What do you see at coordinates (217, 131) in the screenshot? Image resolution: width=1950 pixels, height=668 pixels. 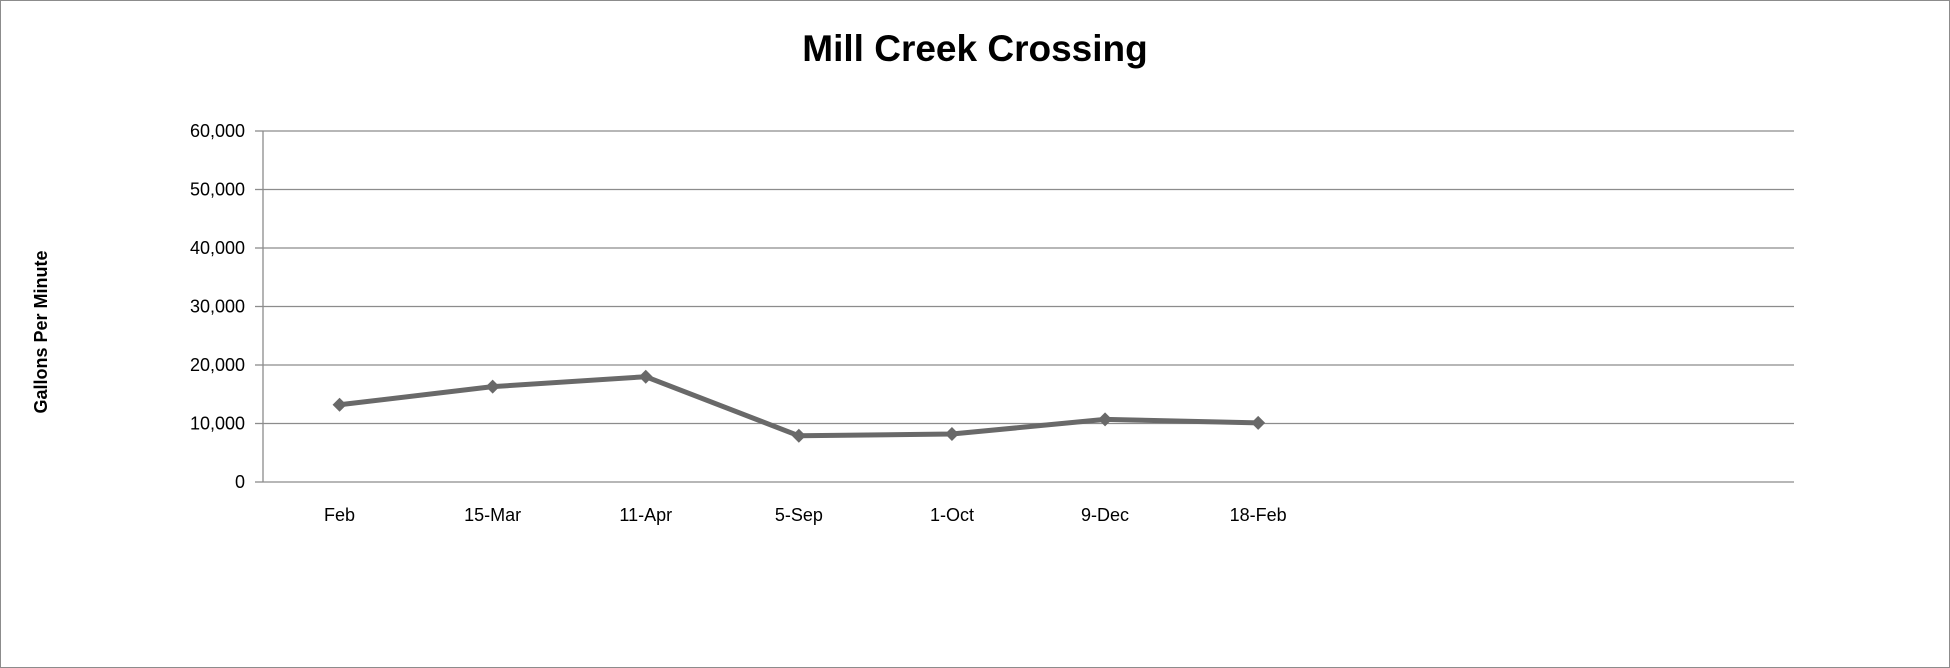 I see `y-tick-label: 60,000` at bounding box center [217, 131].